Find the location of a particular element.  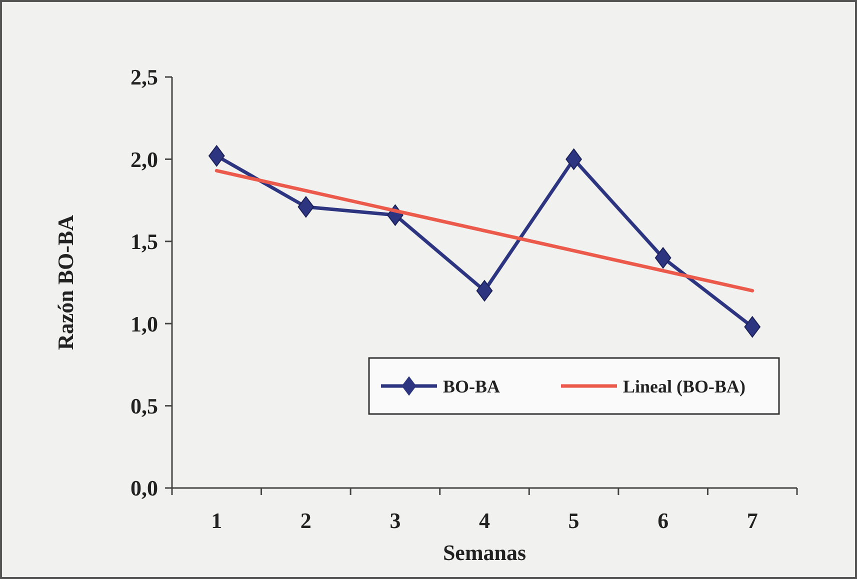

legend-label: Lineal (BO-BA) is located at coordinates (684, 386).